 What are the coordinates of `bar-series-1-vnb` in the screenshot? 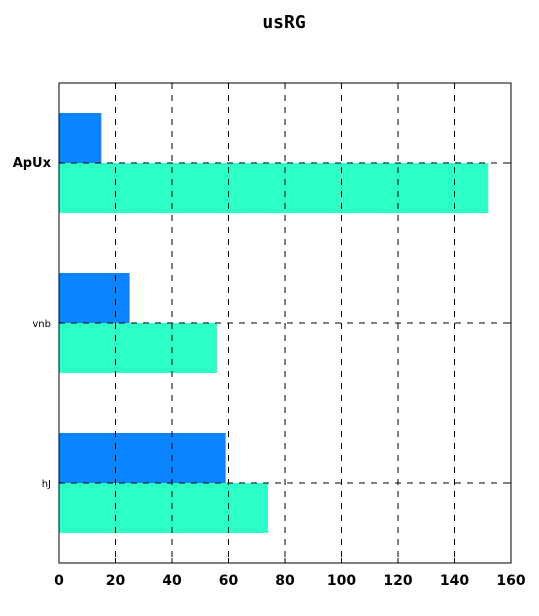 It's located at (94, 298).